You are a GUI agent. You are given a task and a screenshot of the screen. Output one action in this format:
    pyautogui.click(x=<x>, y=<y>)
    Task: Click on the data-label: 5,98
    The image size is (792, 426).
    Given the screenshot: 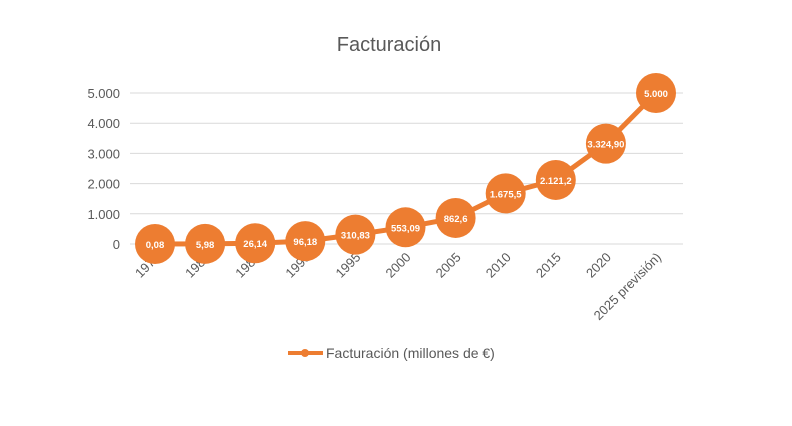 What is the action you would take?
    pyautogui.click(x=205, y=245)
    